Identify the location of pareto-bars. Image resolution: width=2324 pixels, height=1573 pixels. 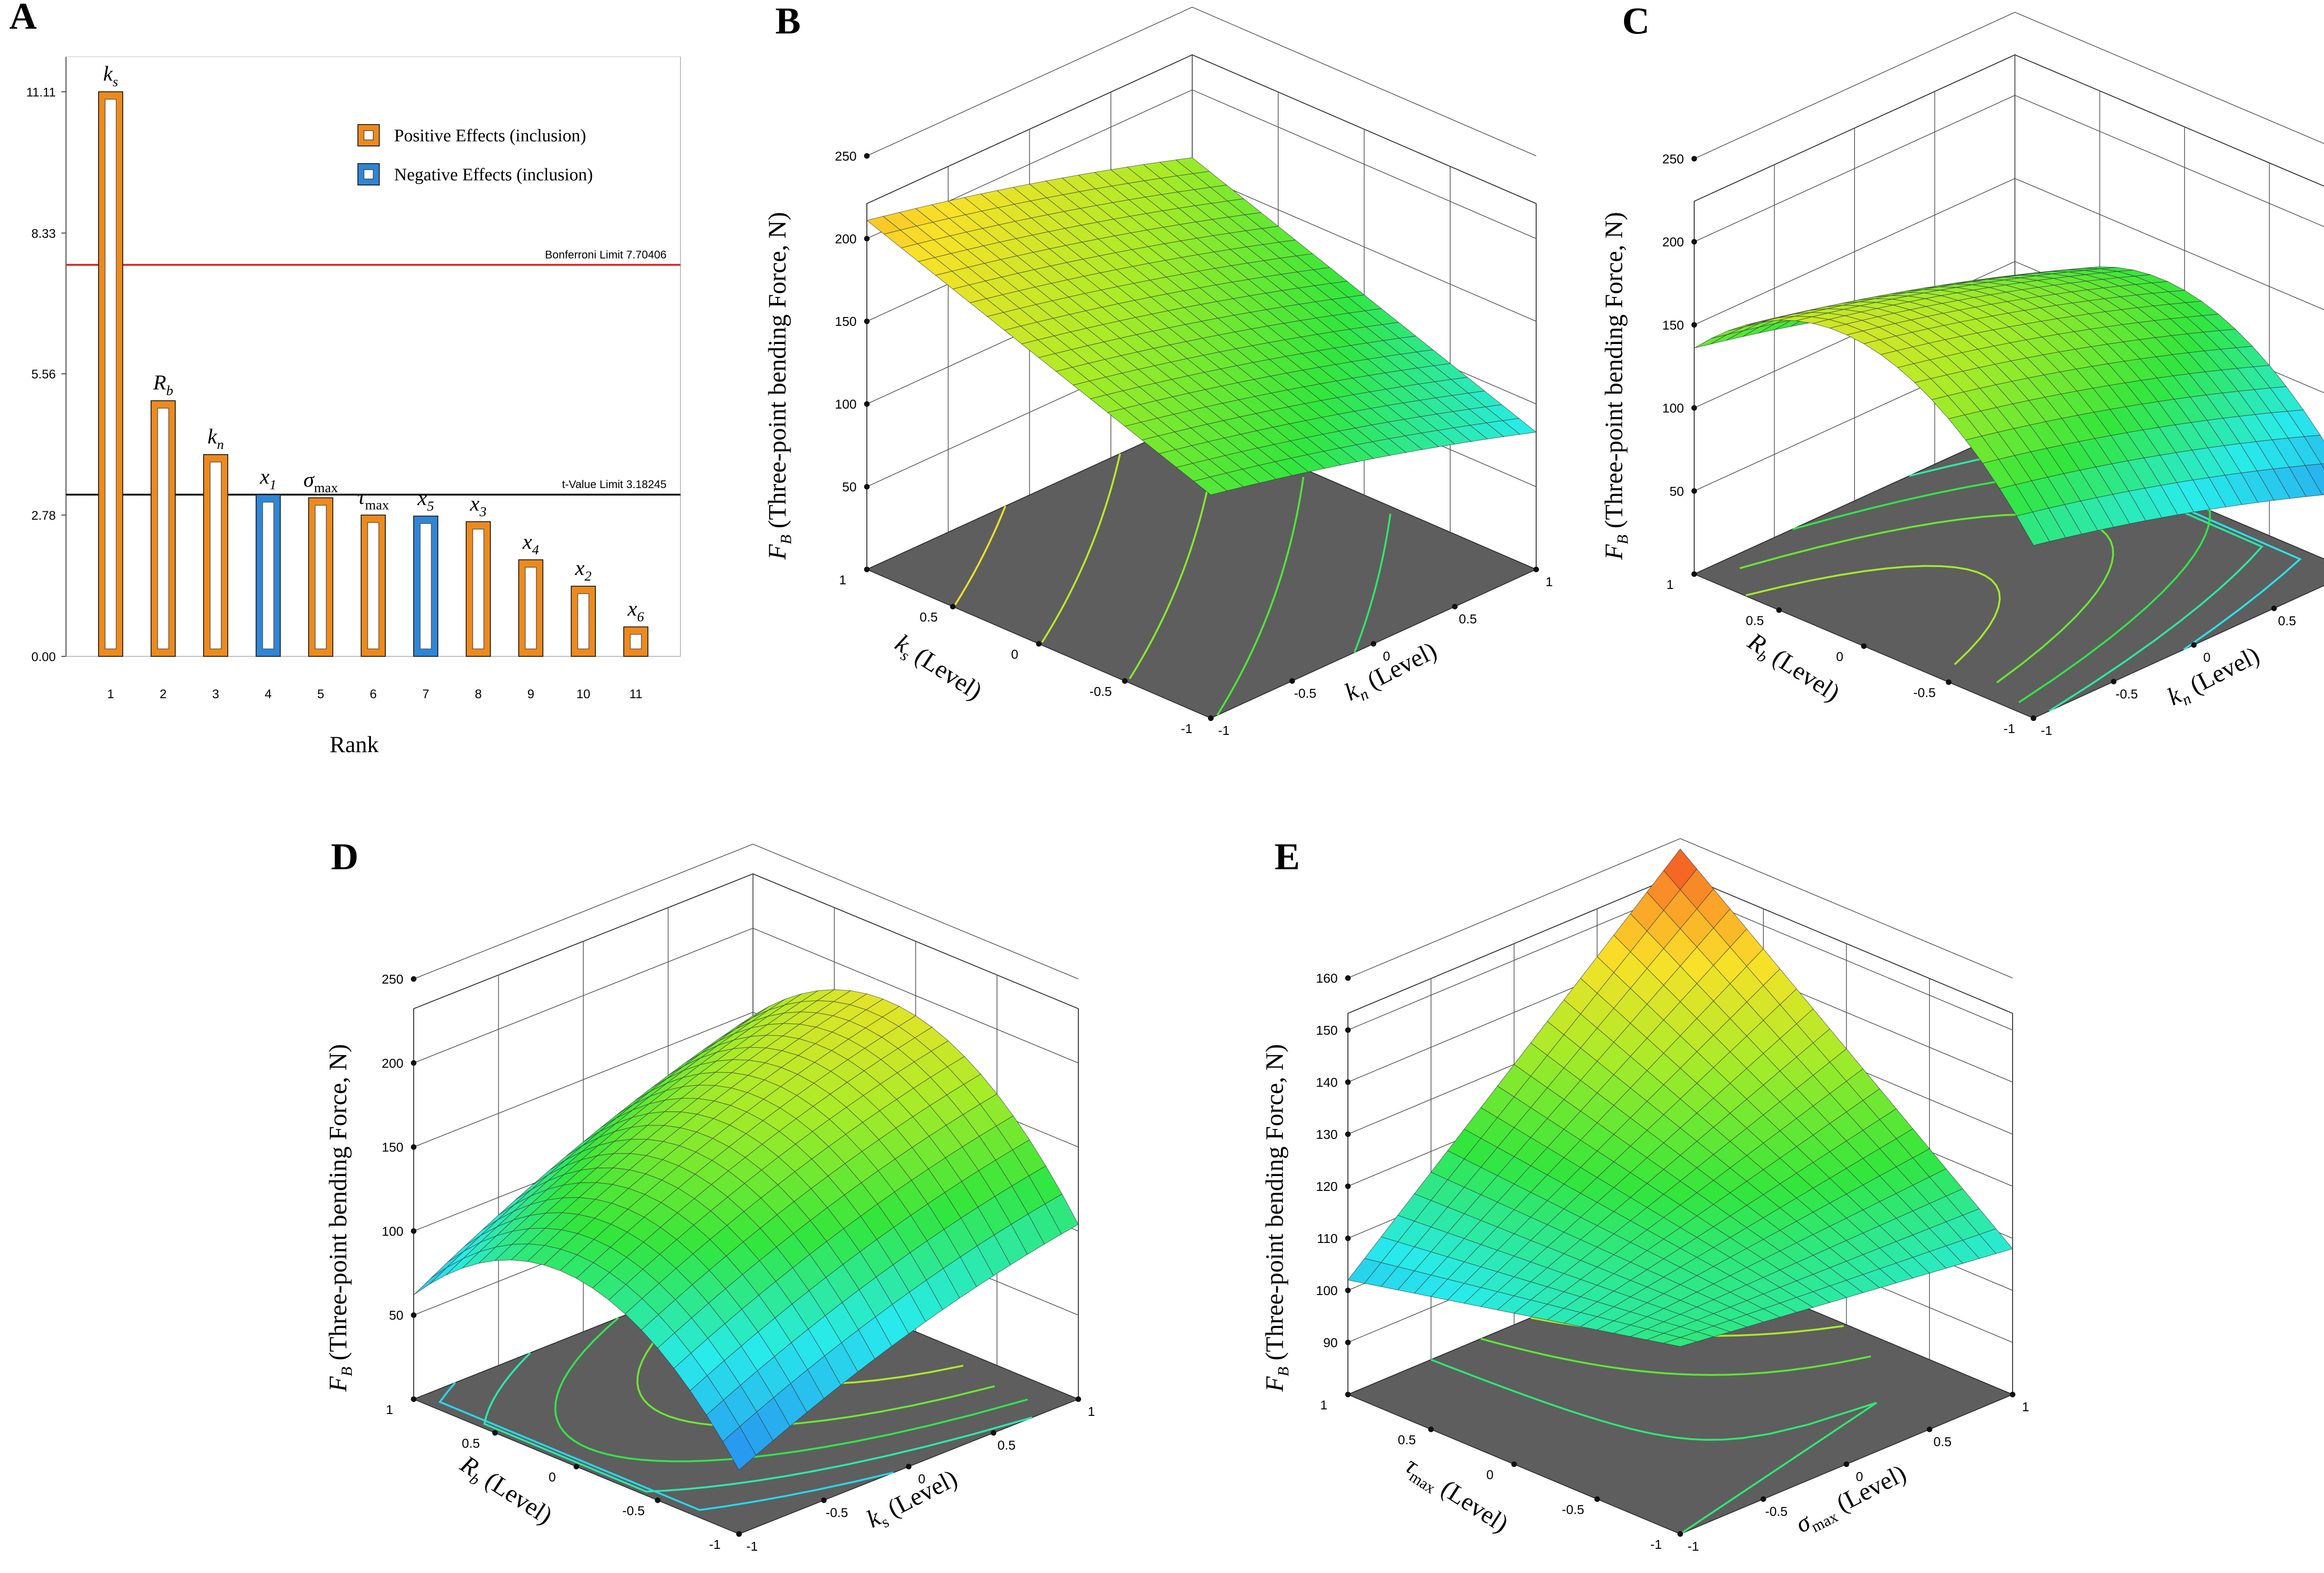
(373, 374).